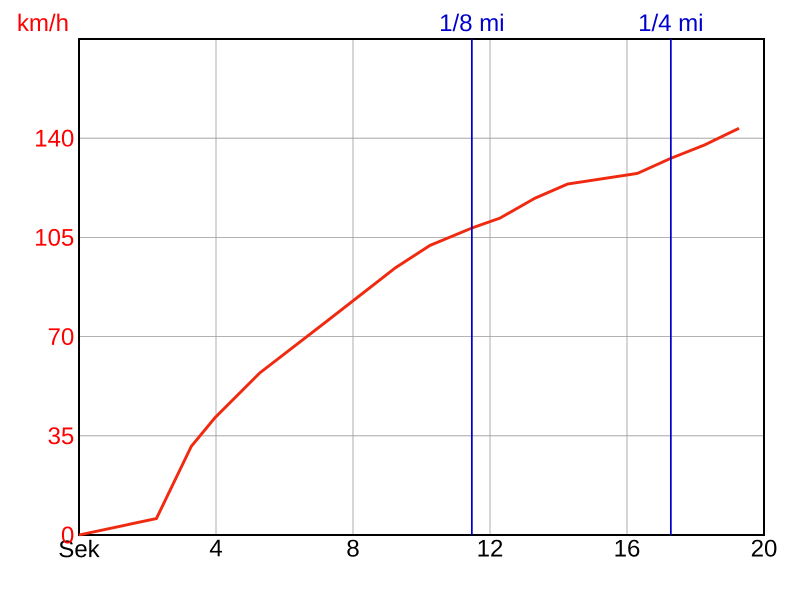 This screenshot has height=600, width=800. What do you see at coordinates (43, 23) in the screenshot?
I see `y-axis-title: km/h` at bounding box center [43, 23].